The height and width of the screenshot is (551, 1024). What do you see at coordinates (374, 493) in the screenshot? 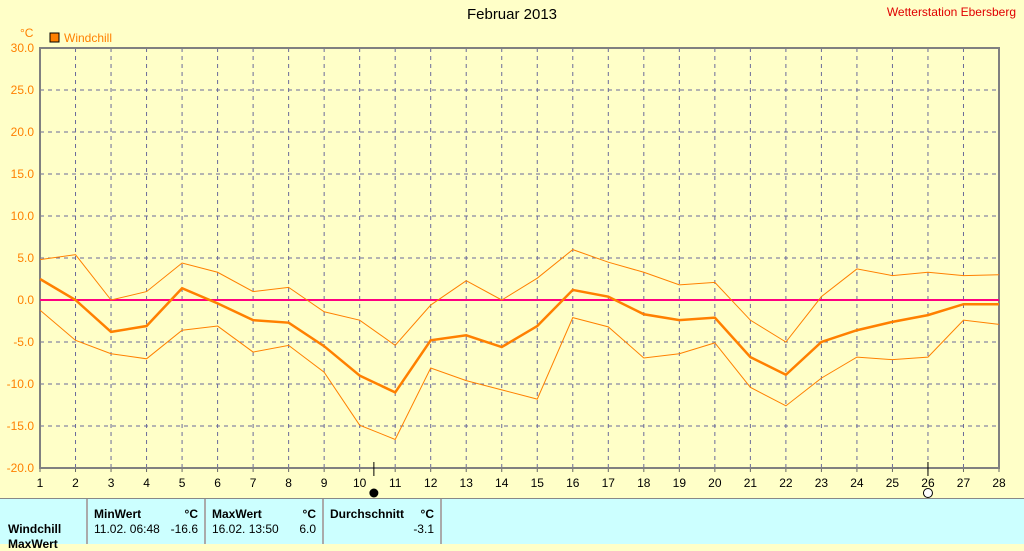
I see `min-marker-icon` at bounding box center [374, 493].